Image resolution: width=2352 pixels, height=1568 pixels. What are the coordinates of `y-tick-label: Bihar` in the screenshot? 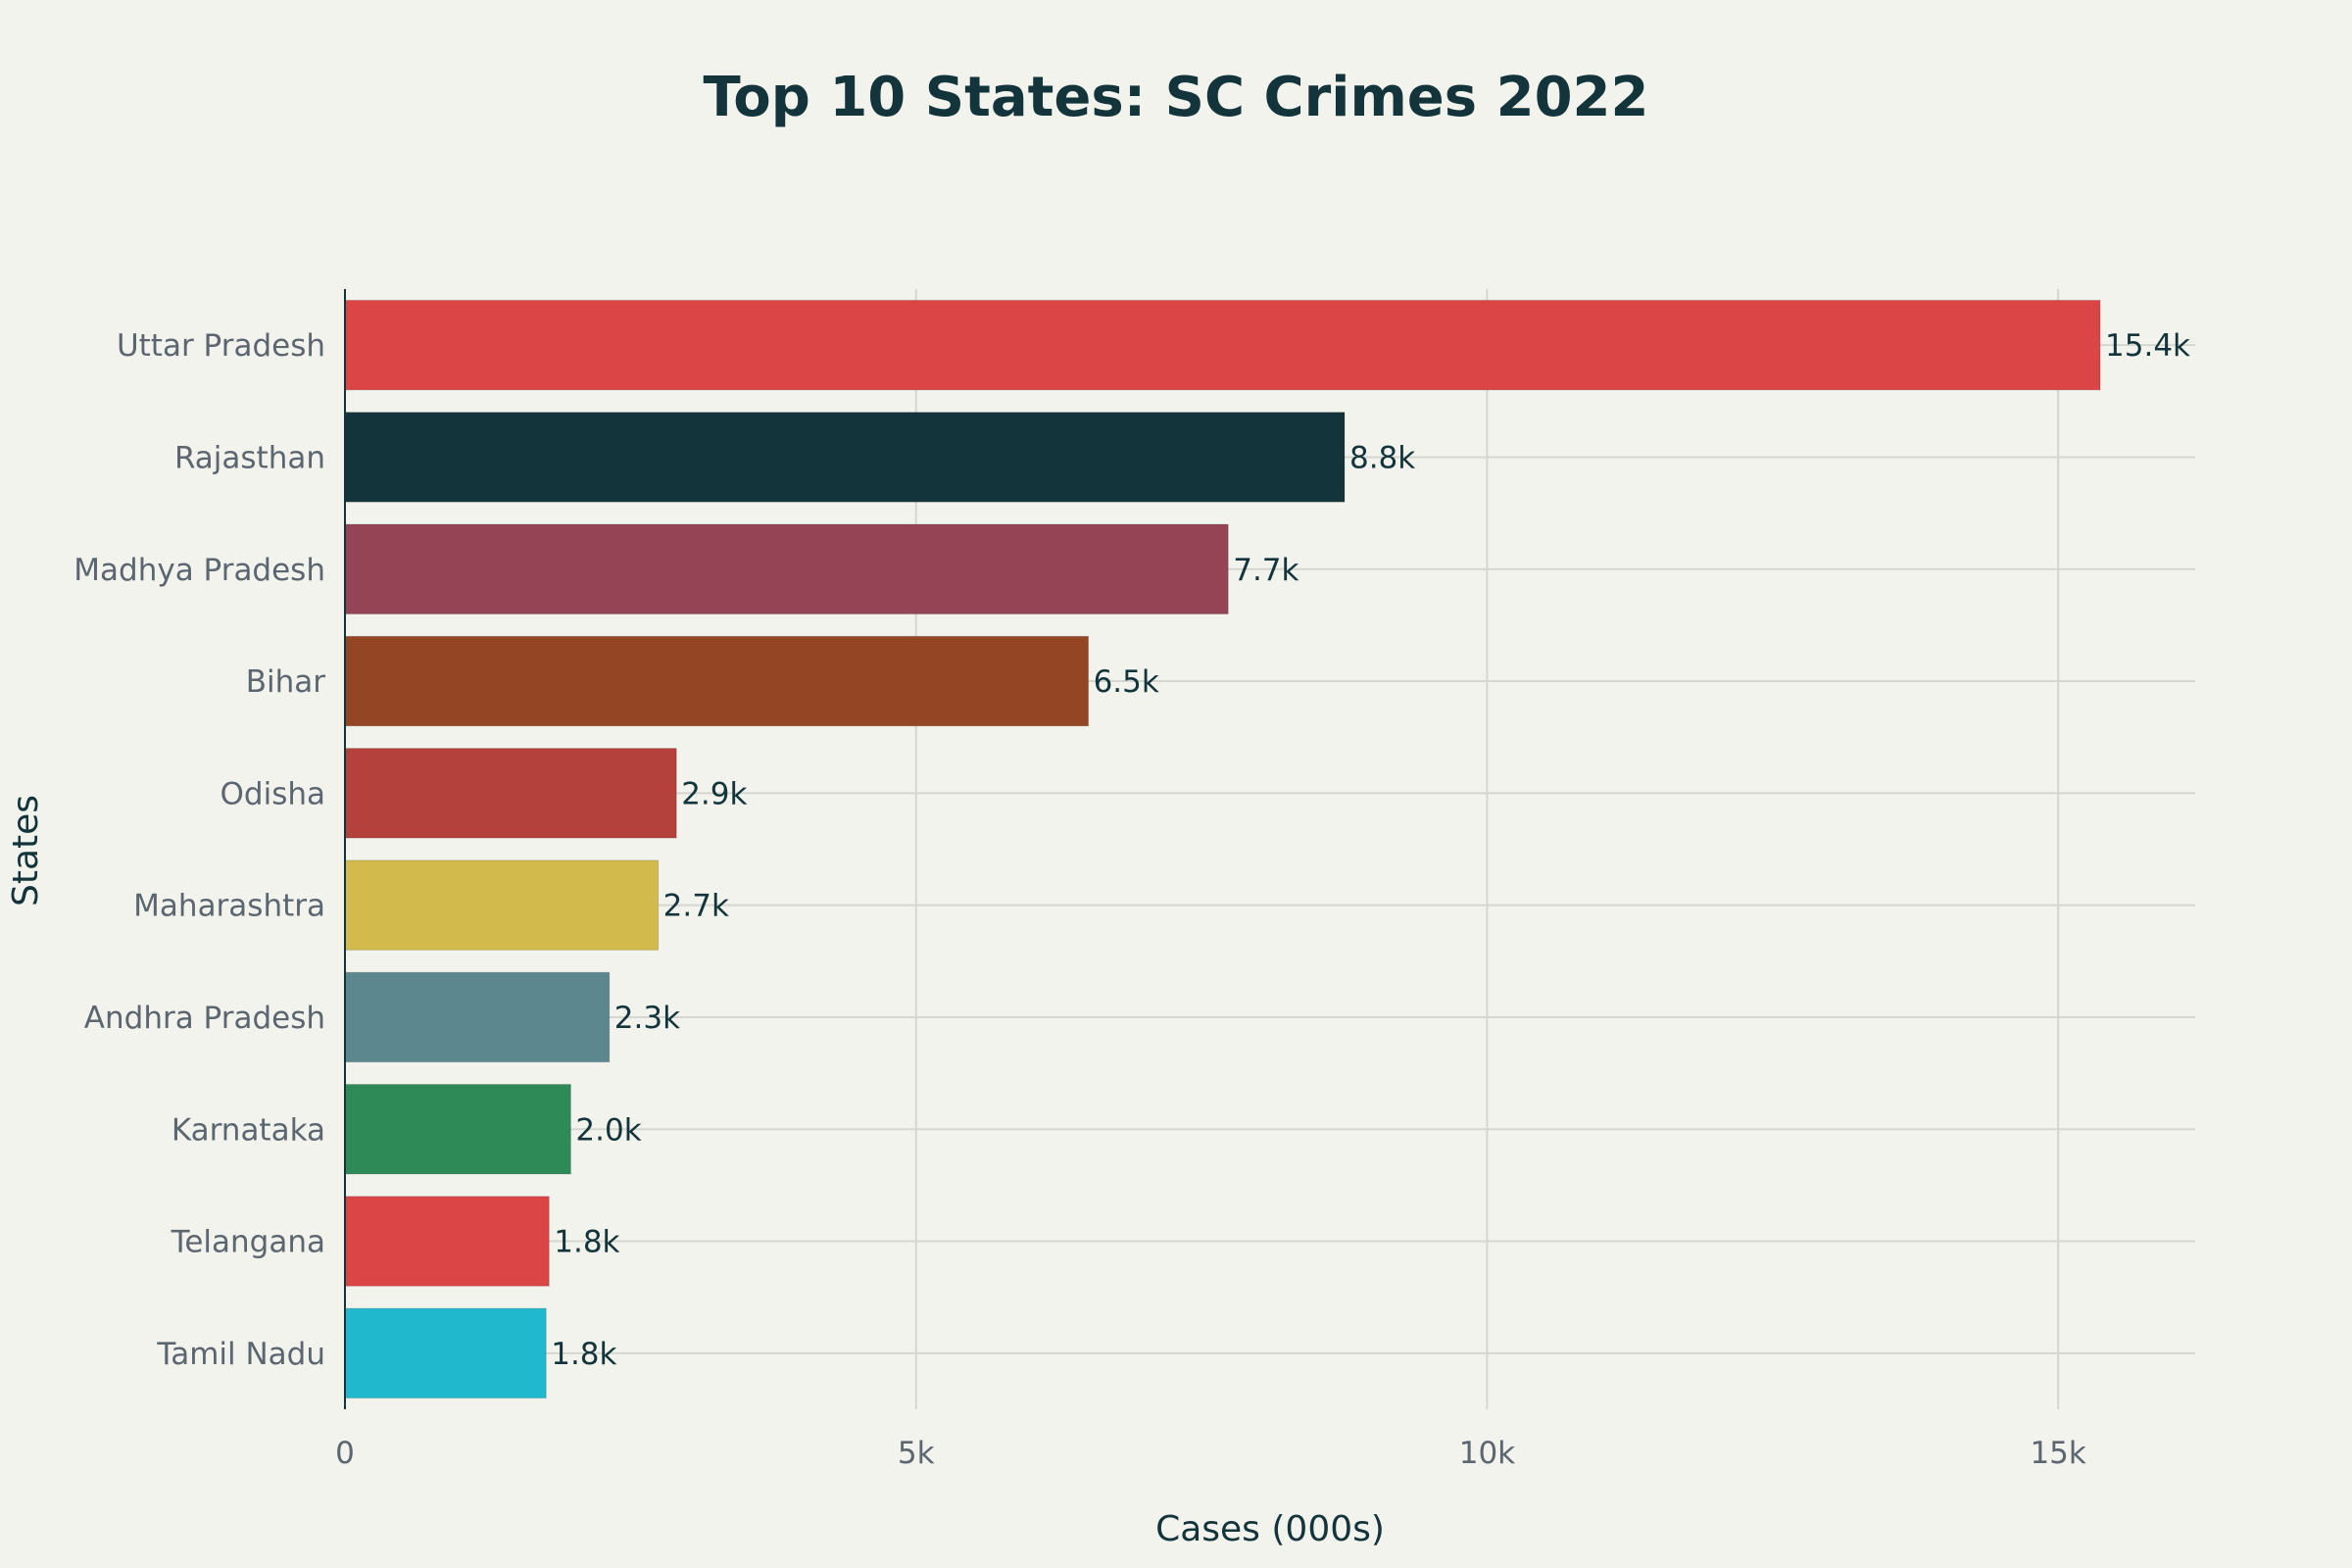 It's located at (286, 682).